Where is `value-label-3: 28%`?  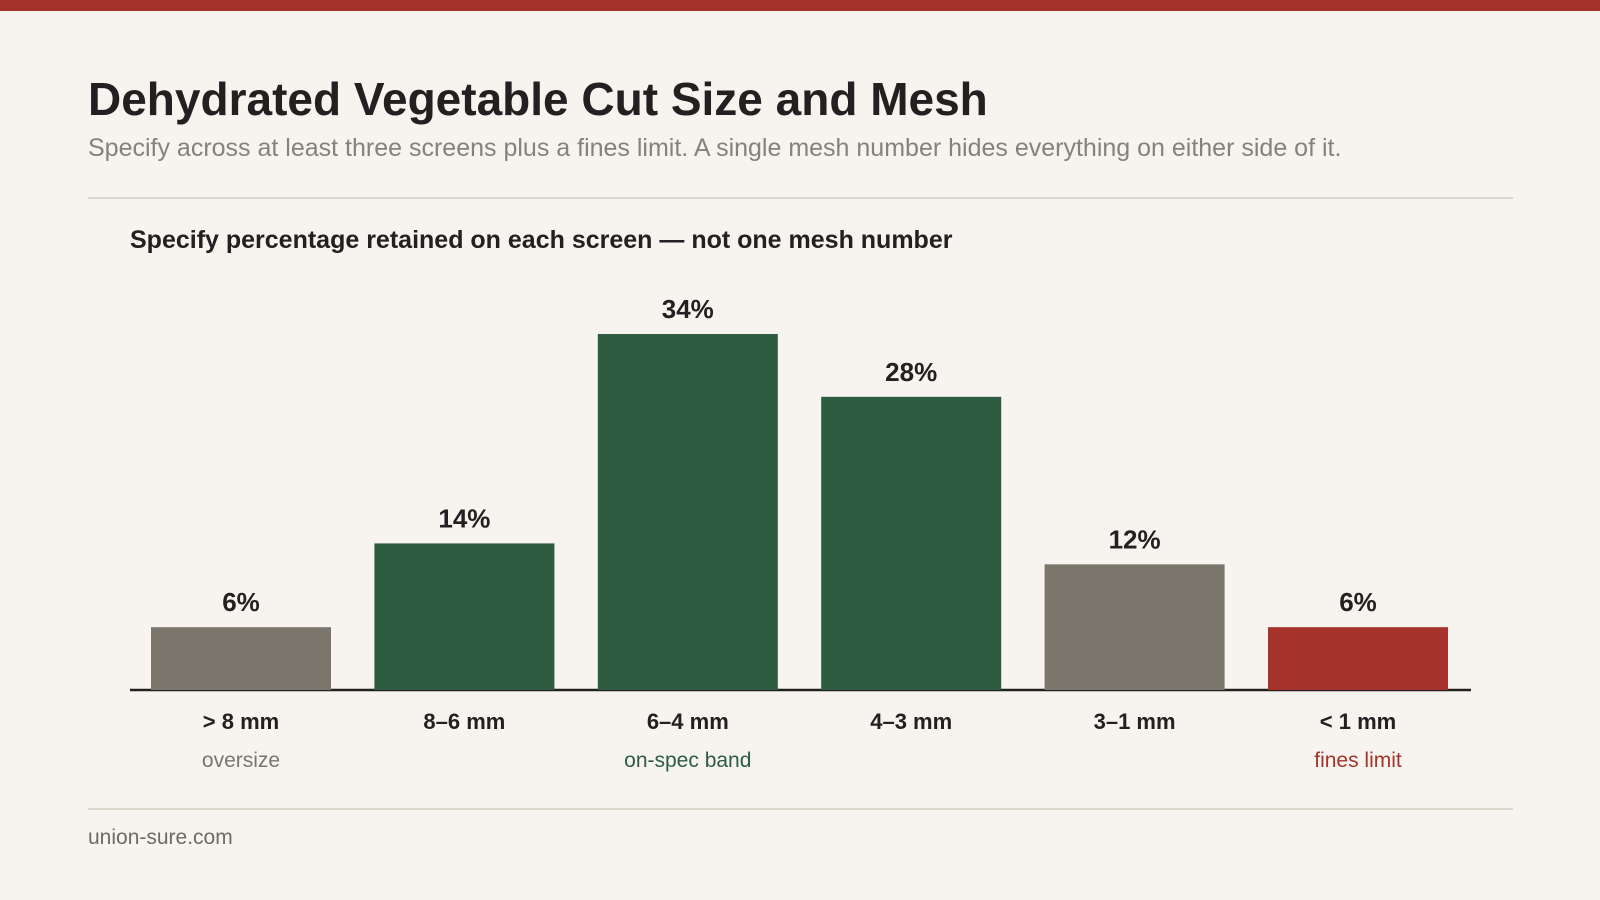 value-label-3: 28% is located at coordinates (911, 372).